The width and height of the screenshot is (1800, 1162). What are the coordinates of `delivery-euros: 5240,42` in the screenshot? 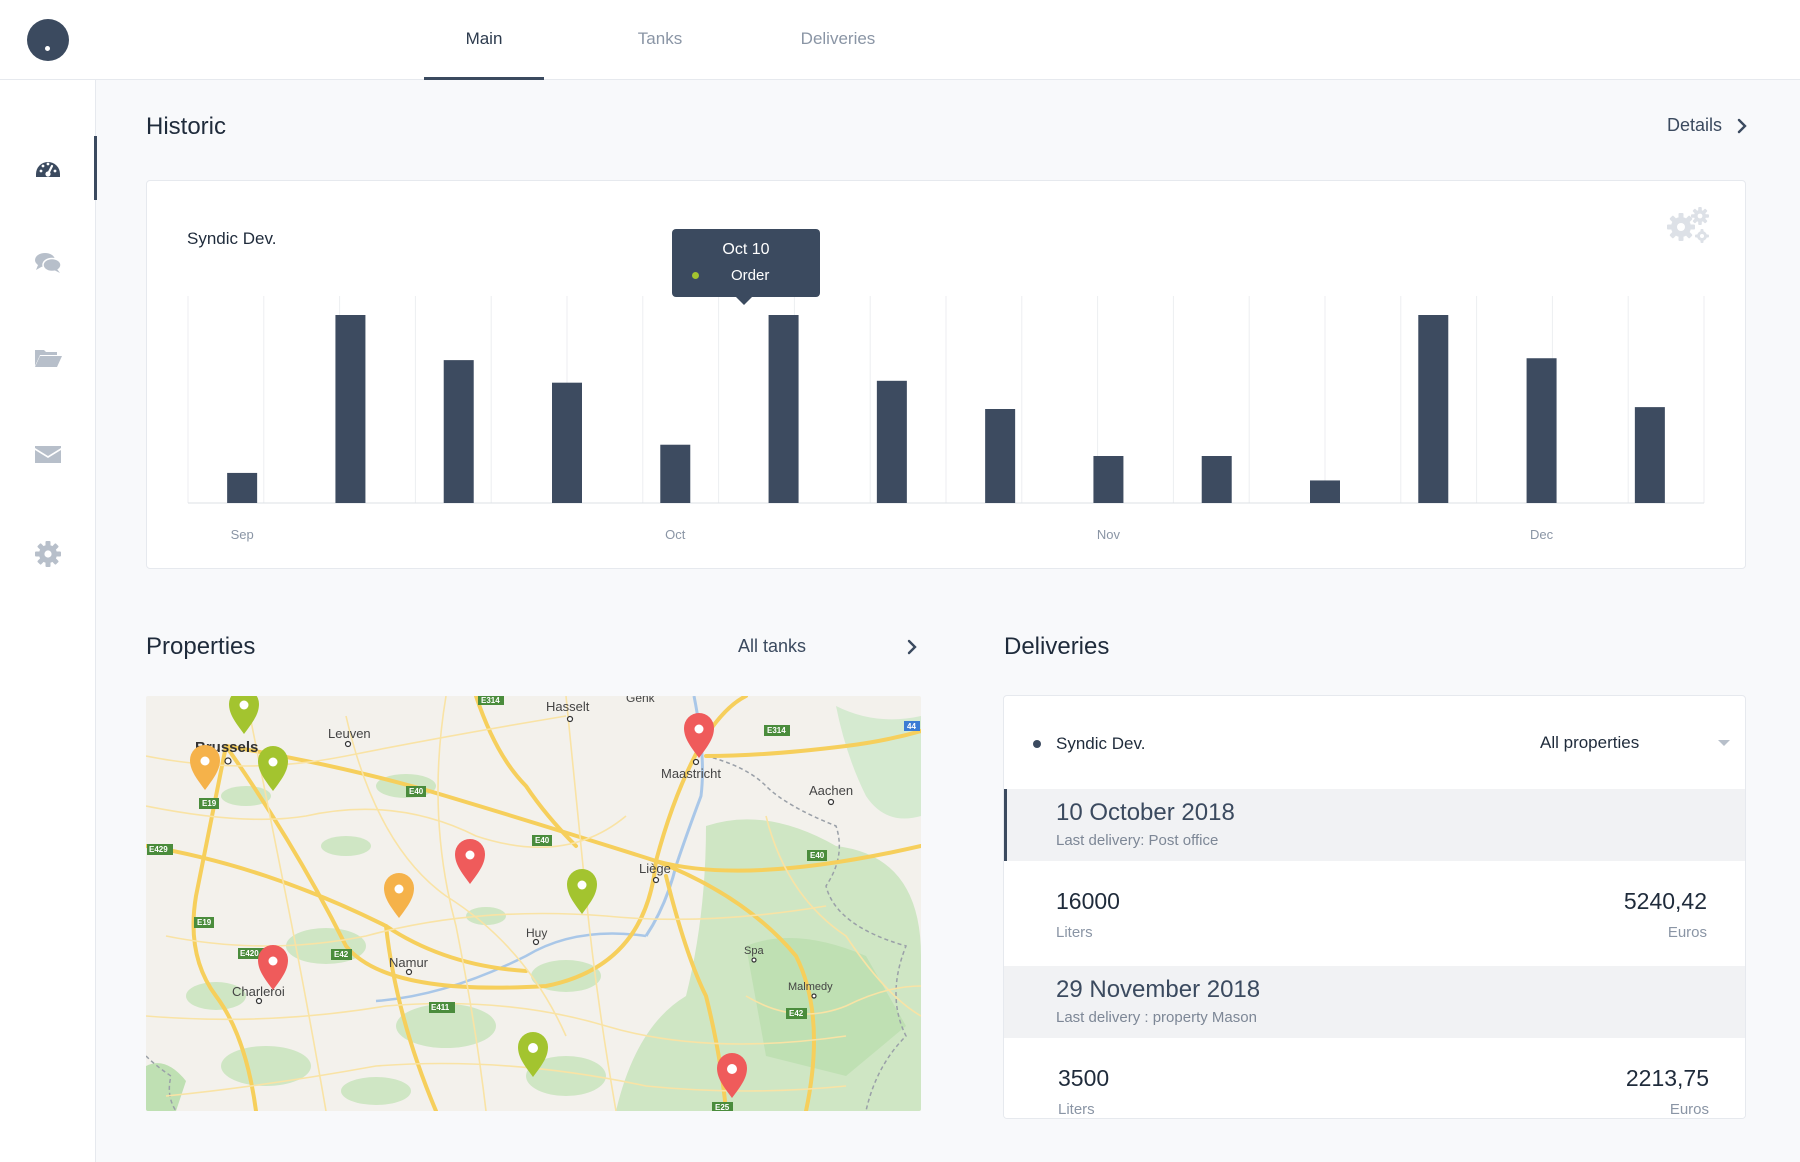 It's located at (1665, 901).